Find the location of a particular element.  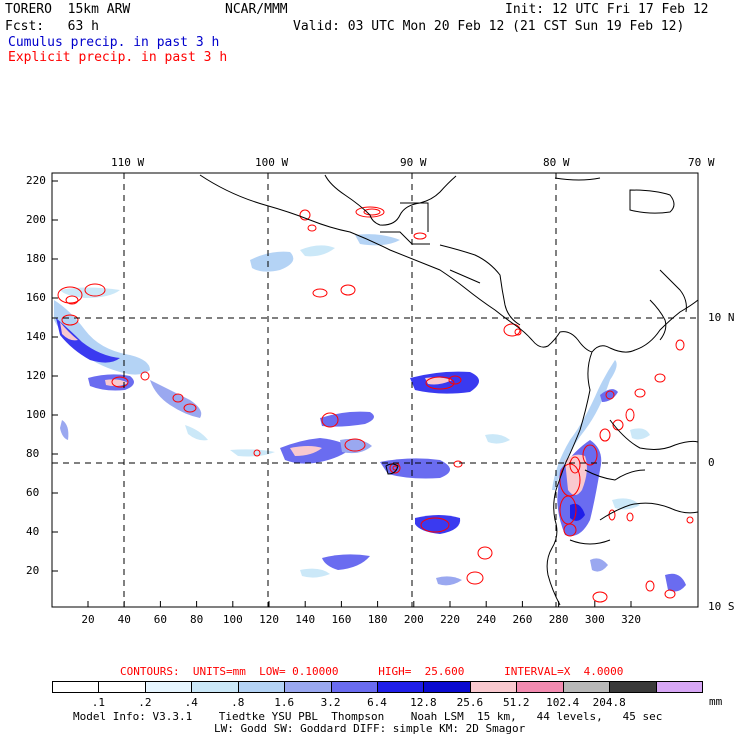

colorbar-label: 1.6 is located at coordinates (284, 702).